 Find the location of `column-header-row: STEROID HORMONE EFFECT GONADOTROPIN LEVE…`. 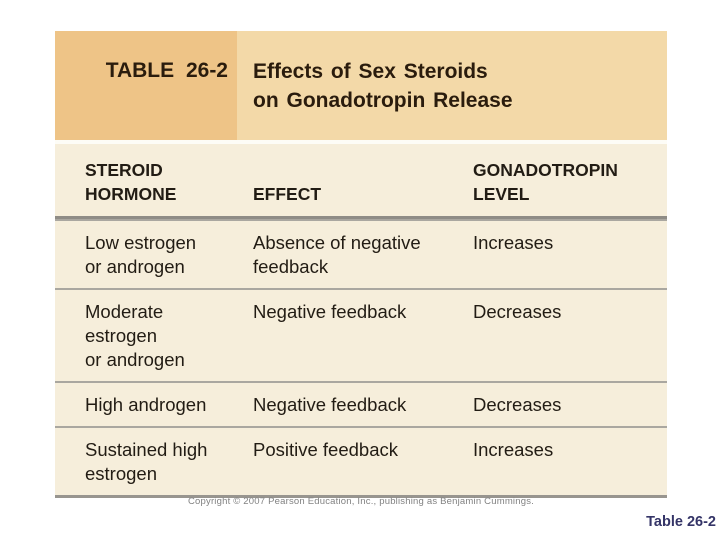

column-header-row: STEROID HORMONE EFFECT GONADOTROPIN LEVE… is located at coordinates (361, 181).